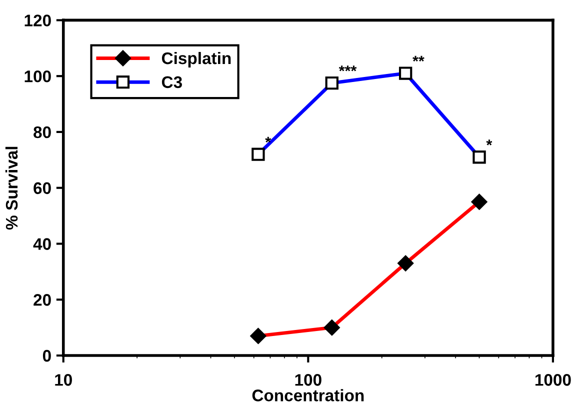 The height and width of the screenshot is (404, 576). I want to click on x-tick-label: 10, so click(63, 380).